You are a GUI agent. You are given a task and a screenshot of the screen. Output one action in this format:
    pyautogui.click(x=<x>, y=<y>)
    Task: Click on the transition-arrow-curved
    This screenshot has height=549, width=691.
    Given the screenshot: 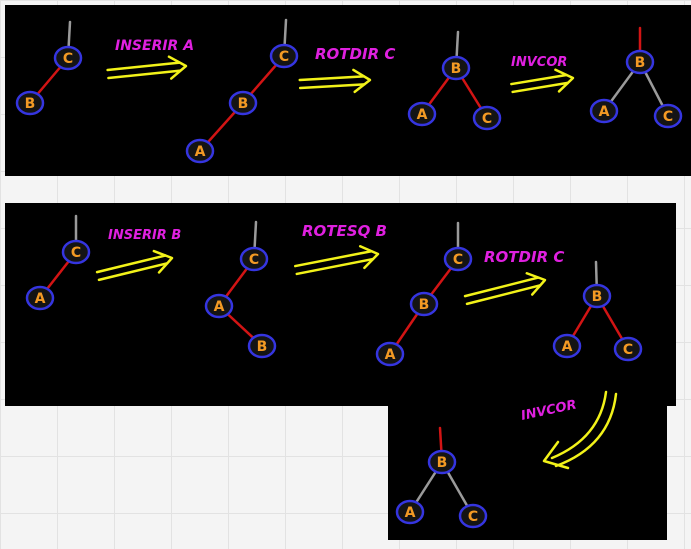 What is the action you would take?
    pyautogui.click(x=580, y=430)
    